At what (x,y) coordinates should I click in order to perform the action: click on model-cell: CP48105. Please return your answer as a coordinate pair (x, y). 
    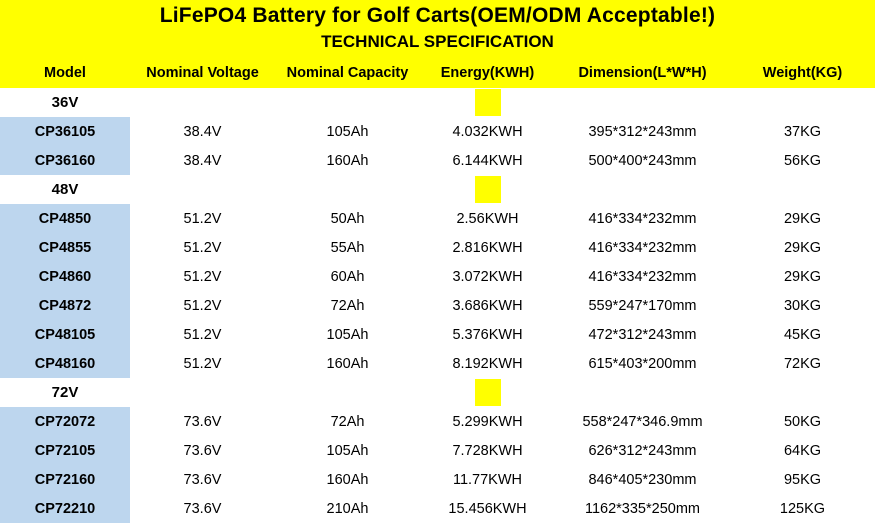
    Looking at the image, I should click on (65, 334).